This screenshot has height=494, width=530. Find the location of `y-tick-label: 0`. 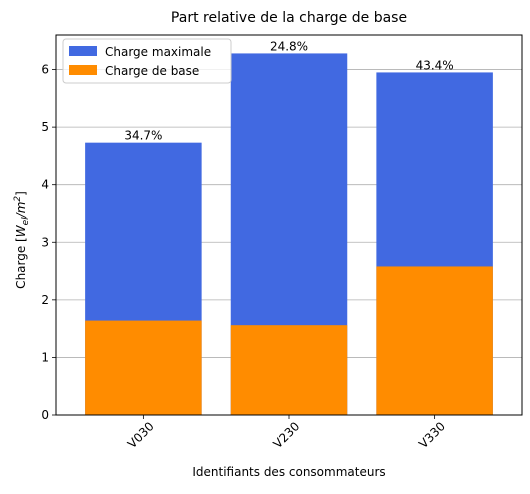

y-tick-label: 0 is located at coordinates (45, 415).